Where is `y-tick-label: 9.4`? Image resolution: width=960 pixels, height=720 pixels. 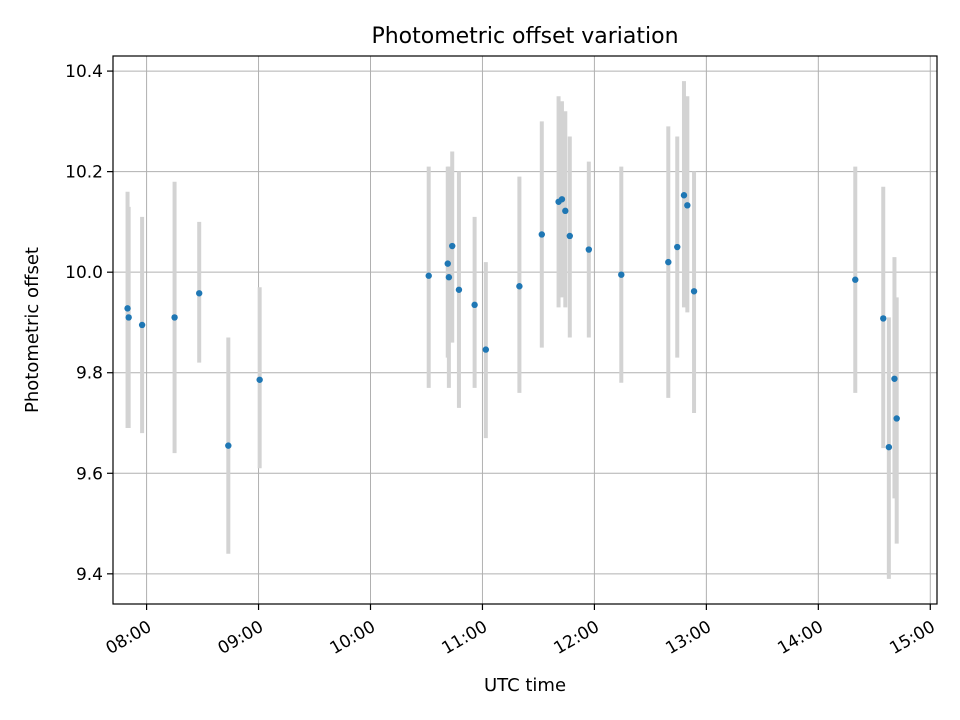
y-tick-label: 9.4 is located at coordinates (89, 575).